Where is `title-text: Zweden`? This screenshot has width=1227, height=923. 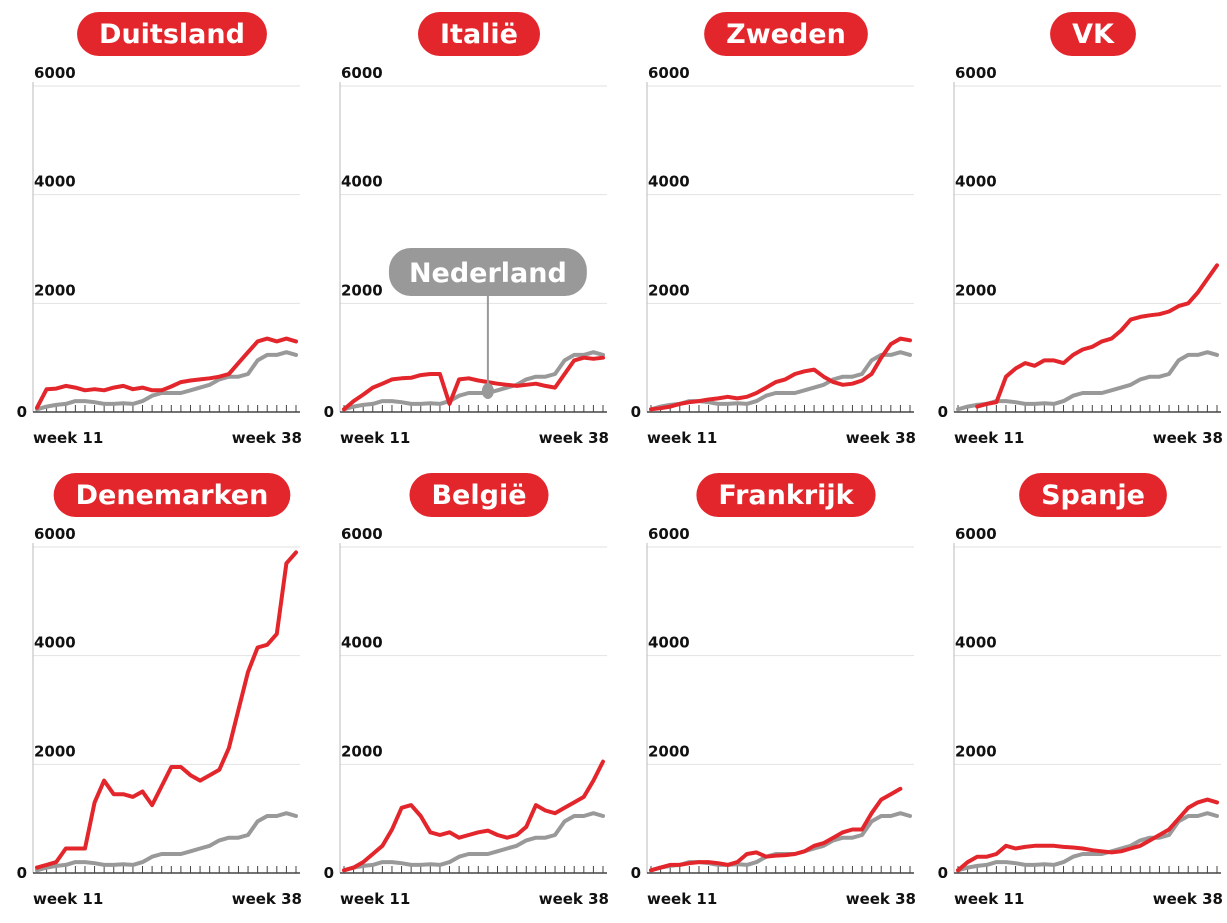
title-text: Zweden is located at coordinates (786, 34).